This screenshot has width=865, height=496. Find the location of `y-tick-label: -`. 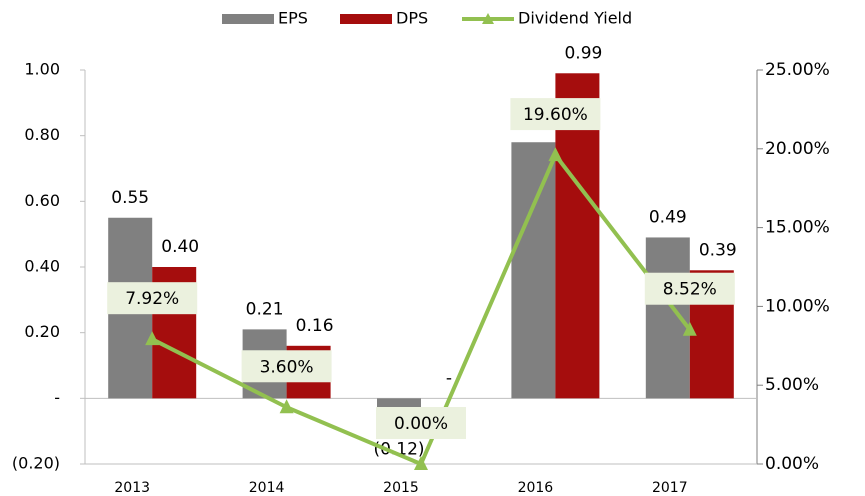

y-tick-label: - is located at coordinates (57, 397).